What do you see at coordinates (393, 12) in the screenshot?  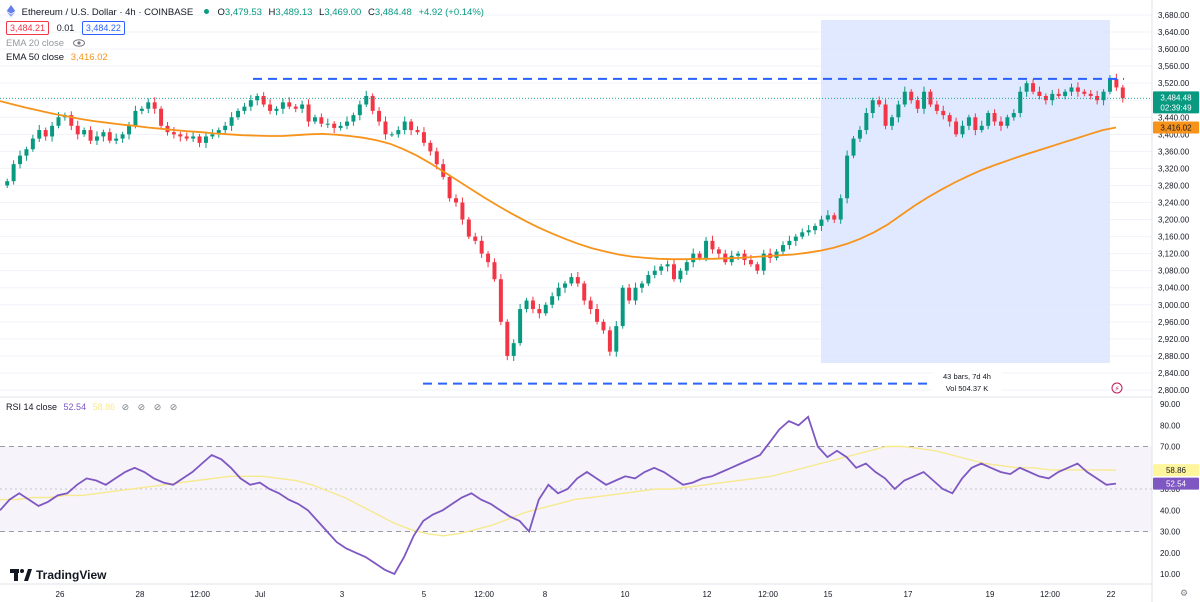 I see `close-value: 3,484.48` at bounding box center [393, 12].